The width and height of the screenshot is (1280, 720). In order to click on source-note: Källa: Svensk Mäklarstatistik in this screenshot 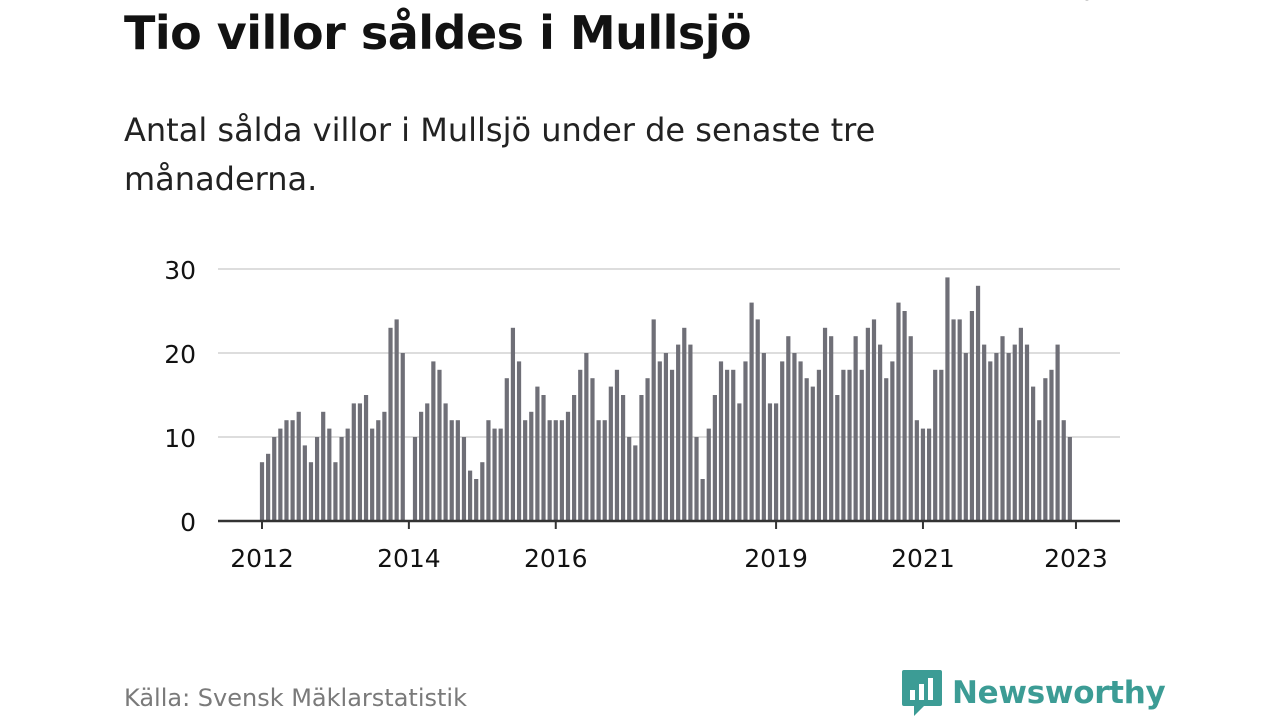, I will do `click(295, 698)`.